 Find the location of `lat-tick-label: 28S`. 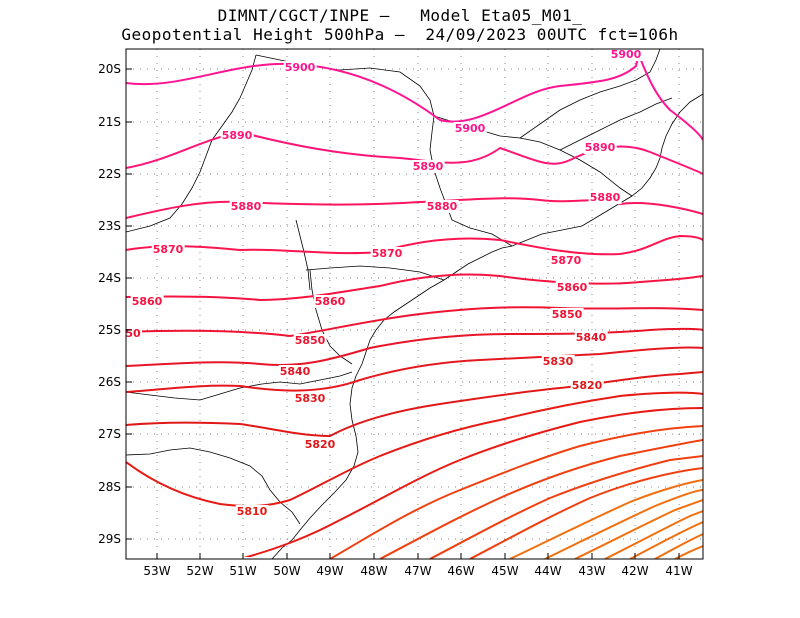

lat-tick-label: 28S is located at coordinates (109, 487).